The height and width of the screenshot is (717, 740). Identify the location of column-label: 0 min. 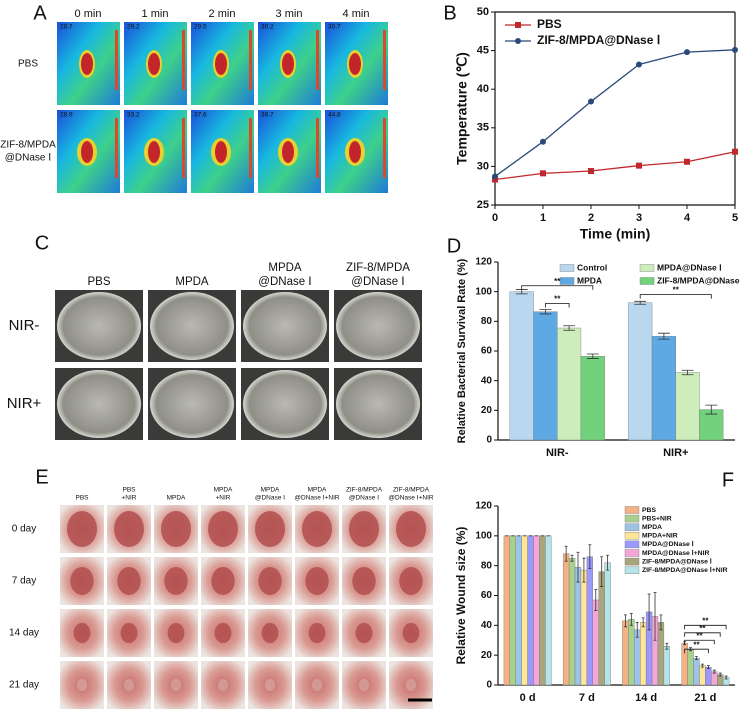
(88, 14).